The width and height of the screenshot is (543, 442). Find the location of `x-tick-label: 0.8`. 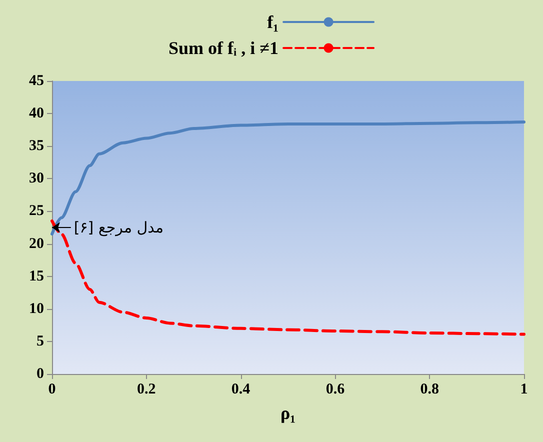

x-tick-label: 0.8 is located at coordinates (429, 390).